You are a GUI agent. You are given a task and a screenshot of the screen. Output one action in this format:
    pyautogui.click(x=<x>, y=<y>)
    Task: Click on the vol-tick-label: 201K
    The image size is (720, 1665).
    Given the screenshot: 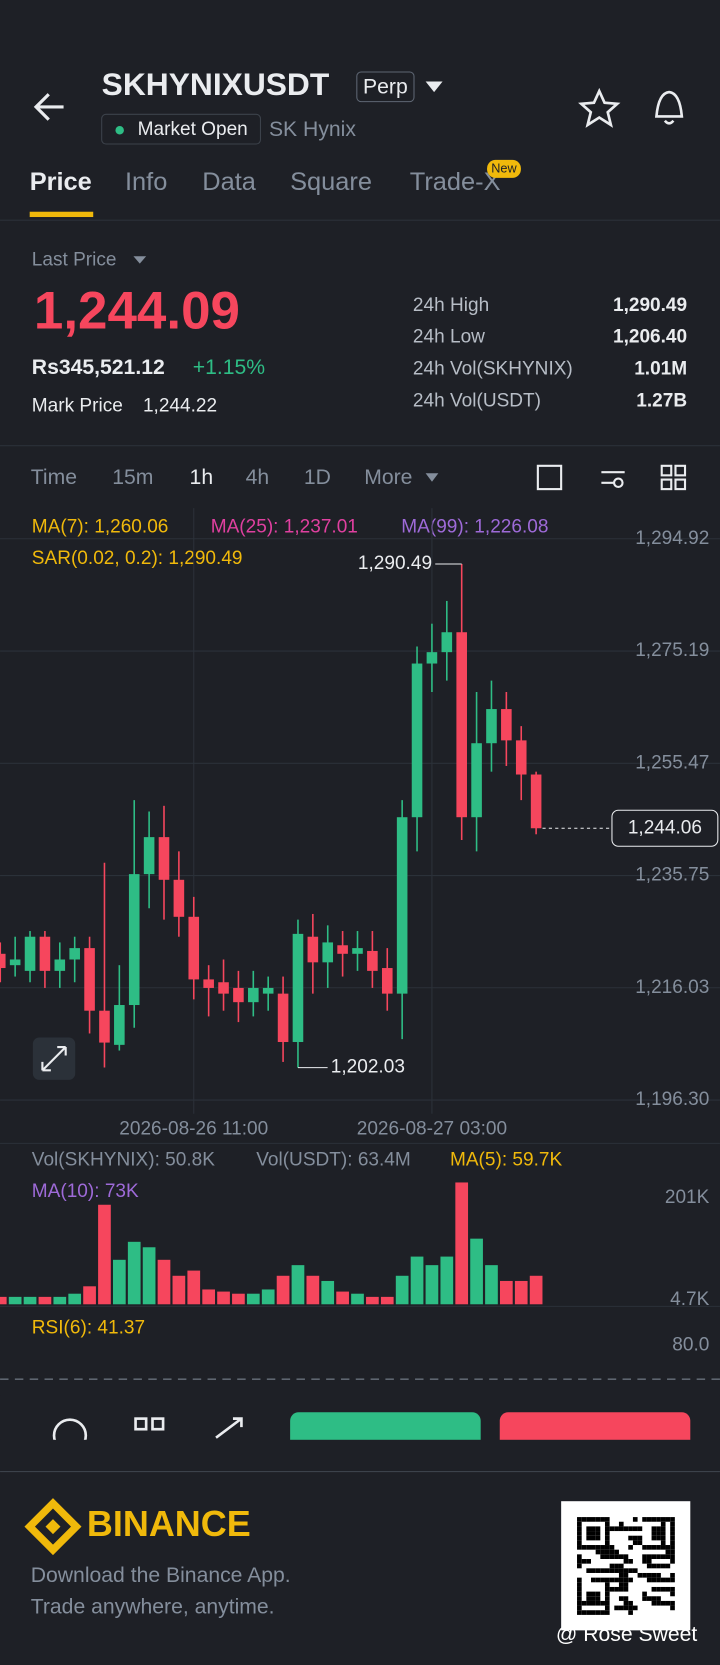 What is the action you would take?
    pyautogui.click(x=687, y=1197)
    